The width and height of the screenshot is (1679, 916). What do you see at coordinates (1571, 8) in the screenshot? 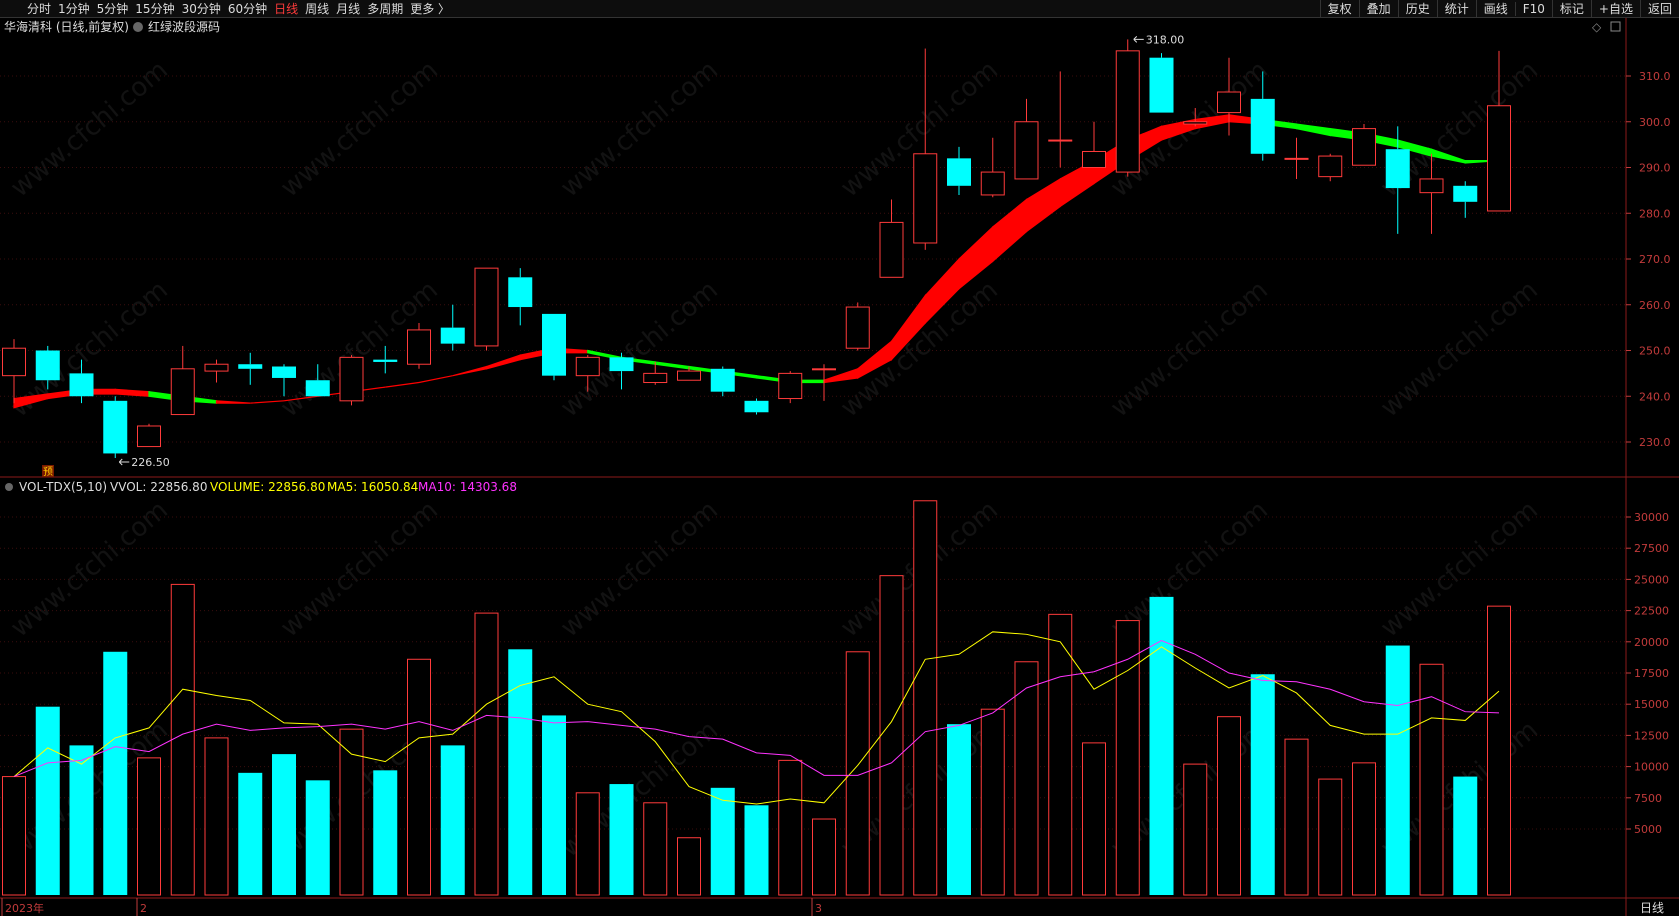
I see `toolbar-button: 标记` at bounding box center [1571, 8].